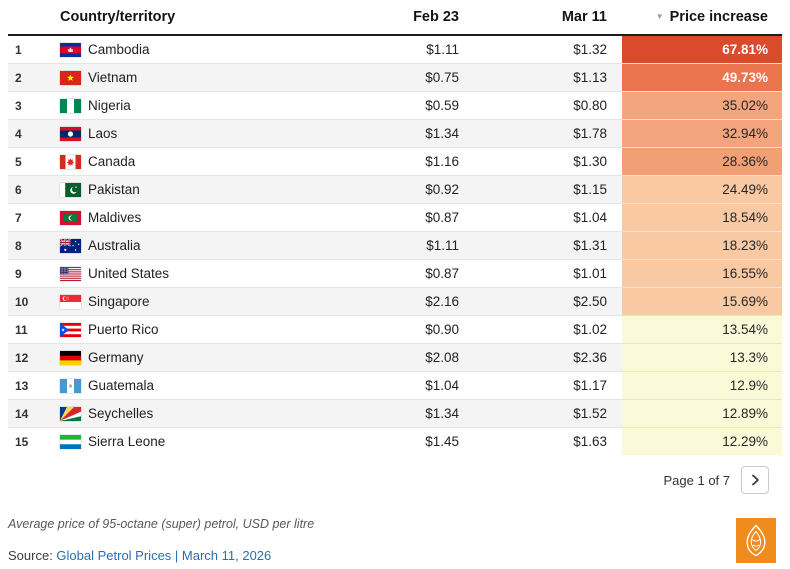 The height and width of the screenshot is (569, 790). Describe the element at coordinates (442, 413) in the screenshot. I see `feb23-price-cell: $1.34` at that location.